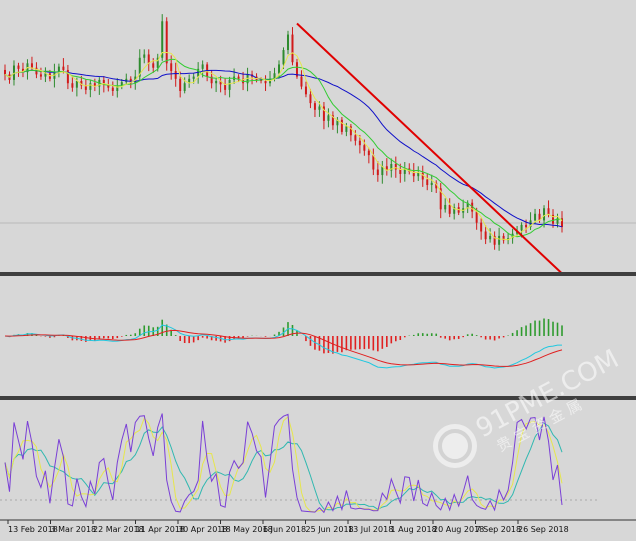  I want to click on macd-line, so click(283, 346).